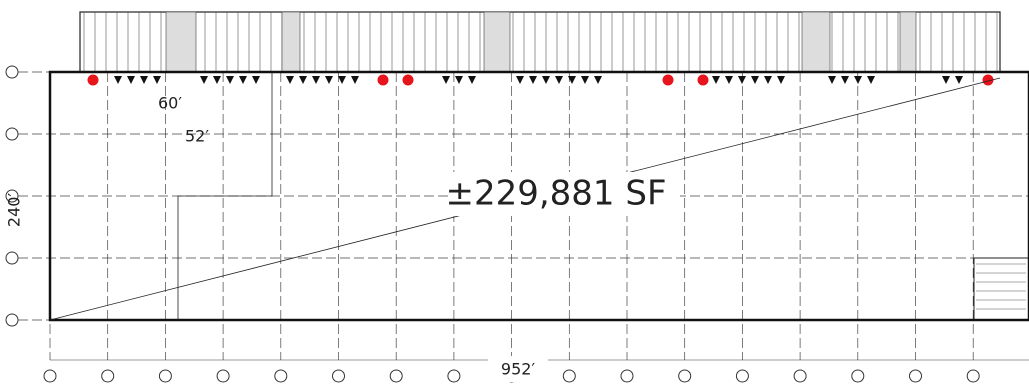  Describe the element at coordinates (555, 194) in the screenshot. I see `area-label: ±229,881 SF` at that location.